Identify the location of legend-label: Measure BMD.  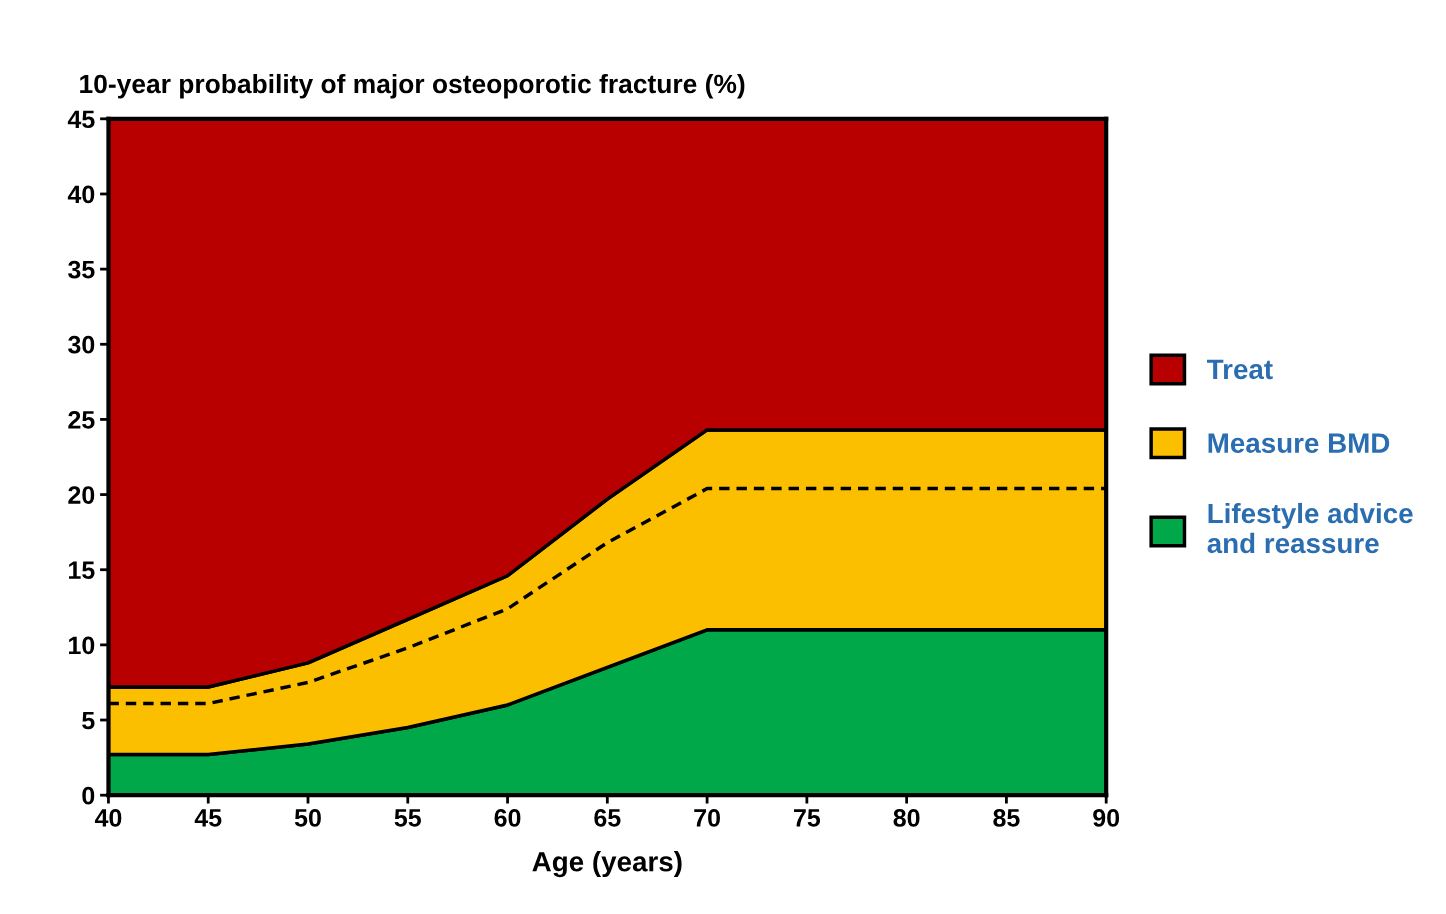
(1299, 443).